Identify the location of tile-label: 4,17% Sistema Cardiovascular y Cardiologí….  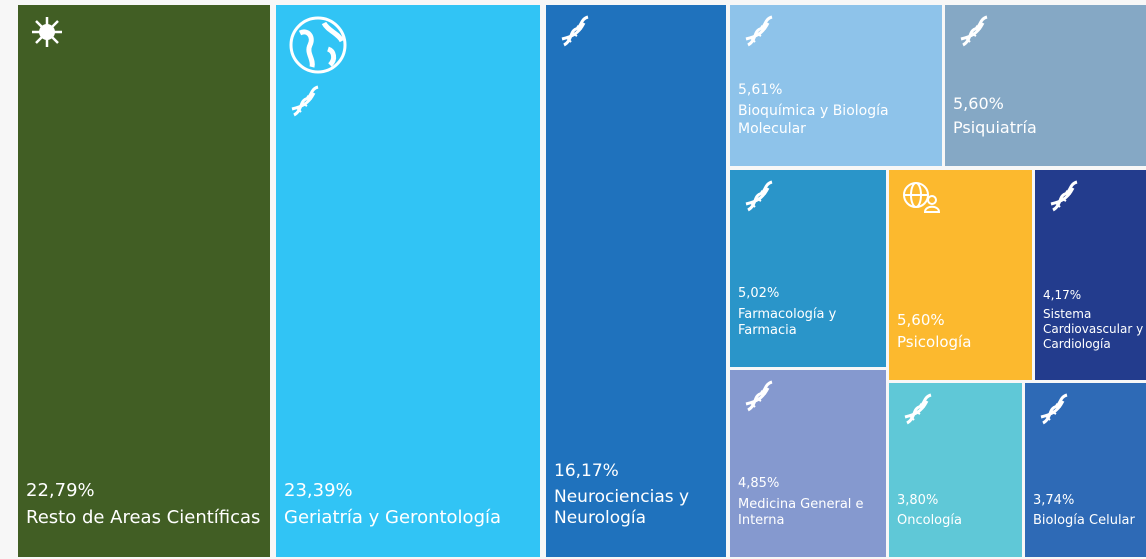
(1093, 318).